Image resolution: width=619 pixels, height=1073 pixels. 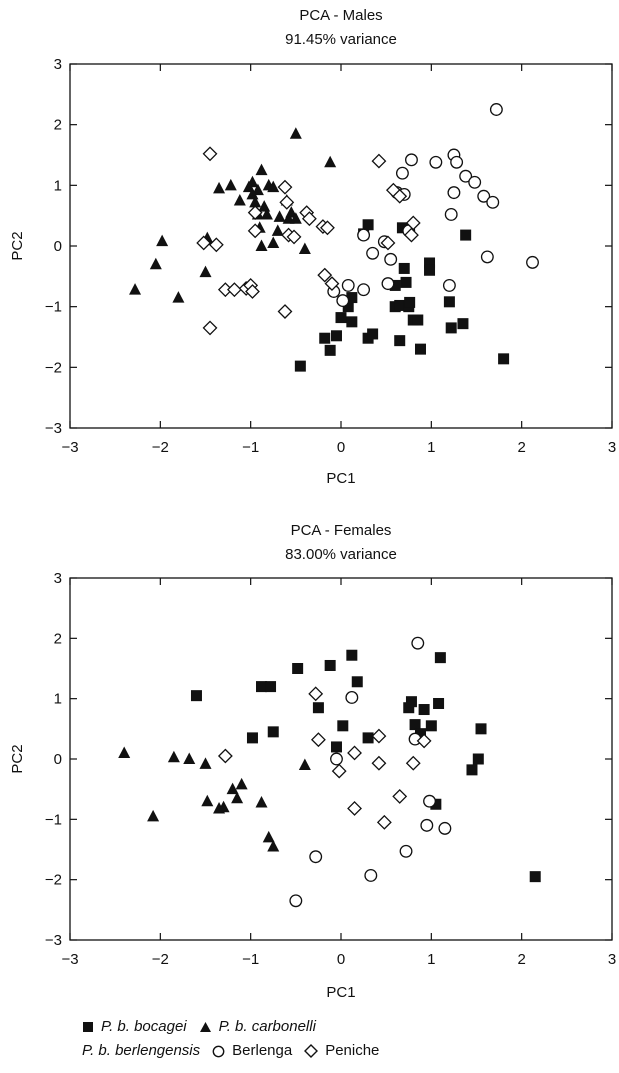 I want to click on legend-row-1: P. b. bocagei P. b. carbonelli, so click(x=236, y=1027).